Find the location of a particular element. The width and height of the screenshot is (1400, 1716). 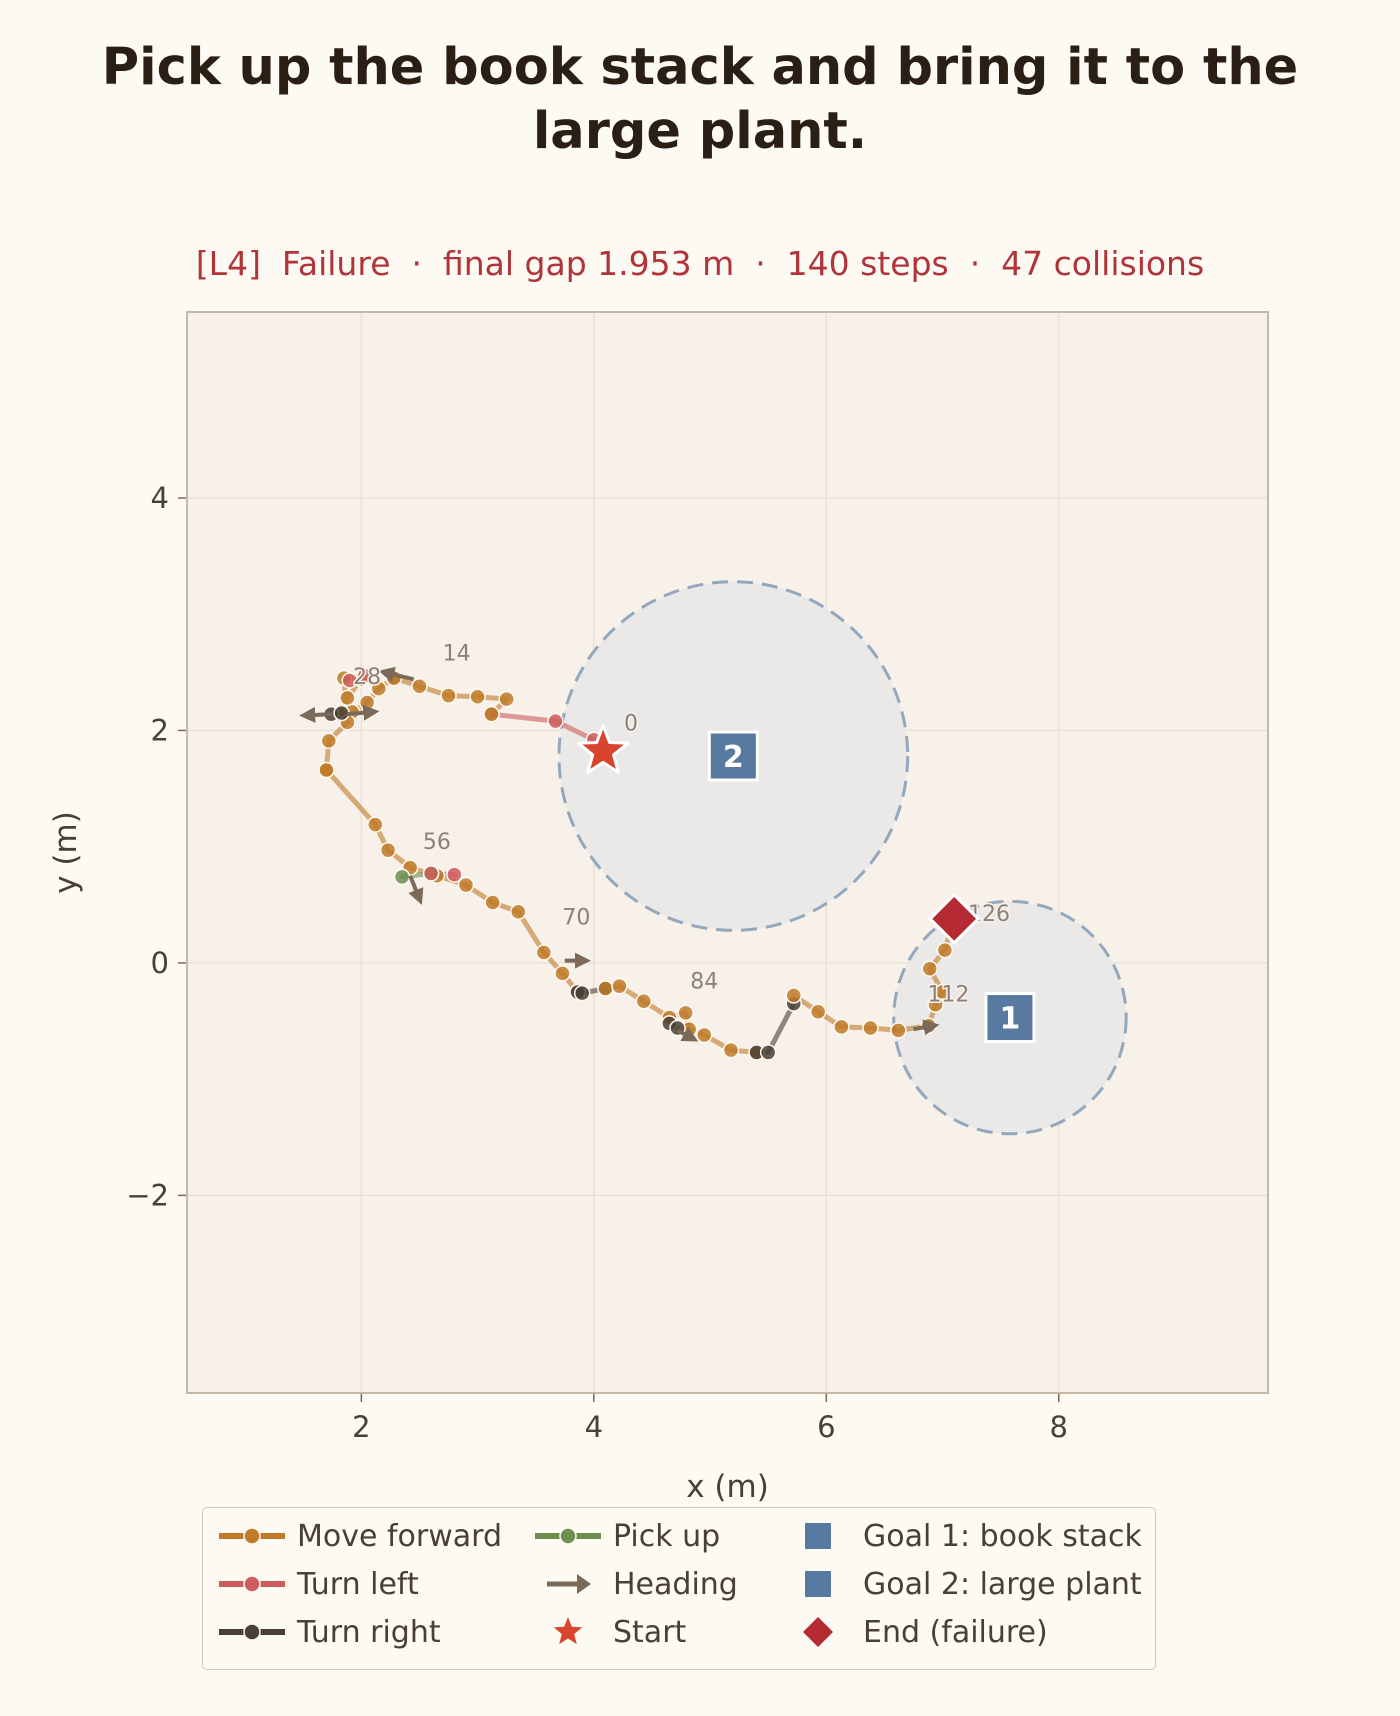

x-tick-label: 6 is located at coordinates (826, 1427).